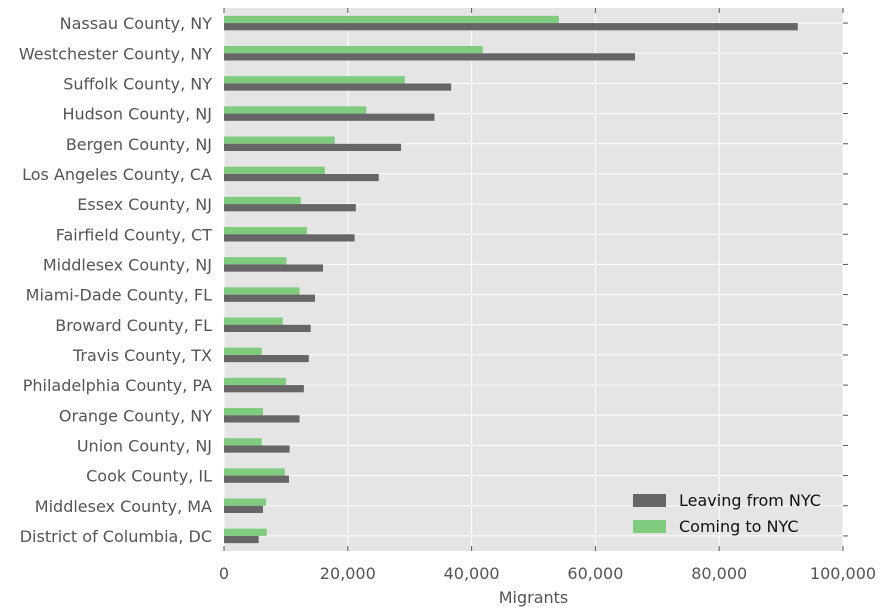  I want to click on y-tick-label: Fairfield County, CT, so click(134, 234).